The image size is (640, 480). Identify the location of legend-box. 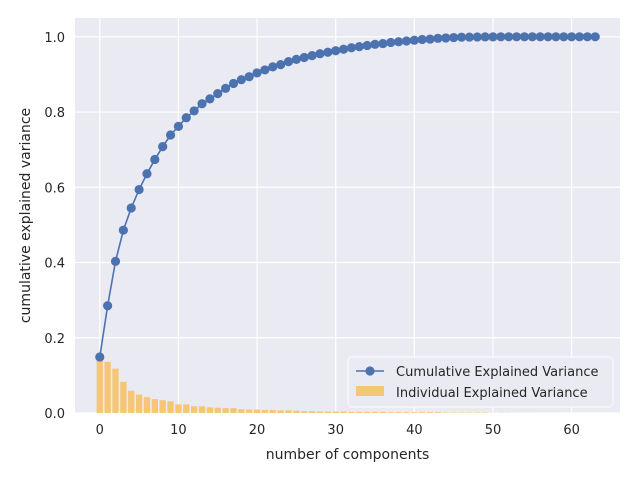
(480, 382).